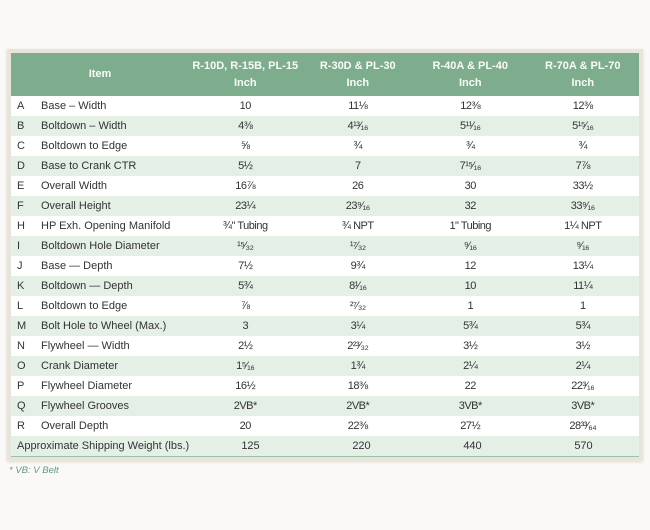 Image resolution: width=650 pixels, height=530 pixels. What do you see at coordinates (100, 426) in the screenshot?
I see `item-cell: R Overall Depth` at bounding box center [100, 426].